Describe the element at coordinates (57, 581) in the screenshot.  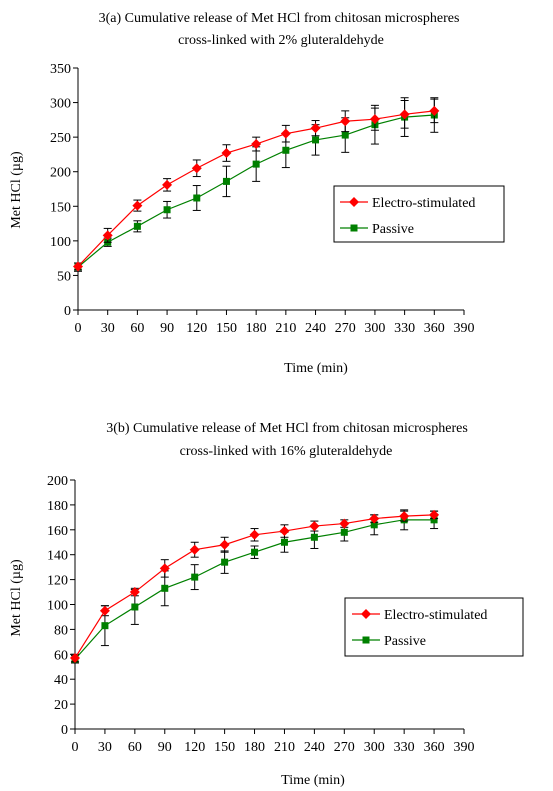
I see `chart-b-y-tick-label: 120` at that location.